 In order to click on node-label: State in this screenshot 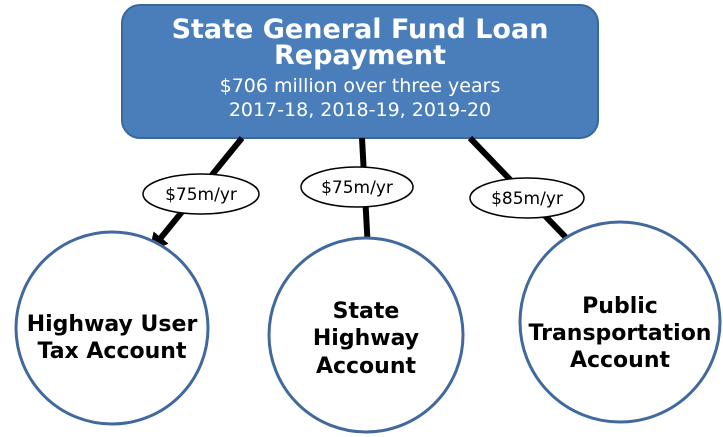, I will do `click(366, 311)`.